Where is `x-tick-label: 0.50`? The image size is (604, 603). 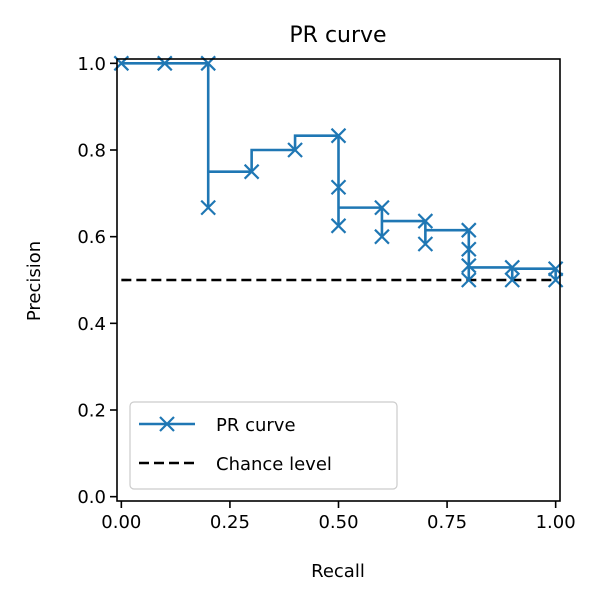 x-tick-label: 0.50 is located at coordinates (338, 522).